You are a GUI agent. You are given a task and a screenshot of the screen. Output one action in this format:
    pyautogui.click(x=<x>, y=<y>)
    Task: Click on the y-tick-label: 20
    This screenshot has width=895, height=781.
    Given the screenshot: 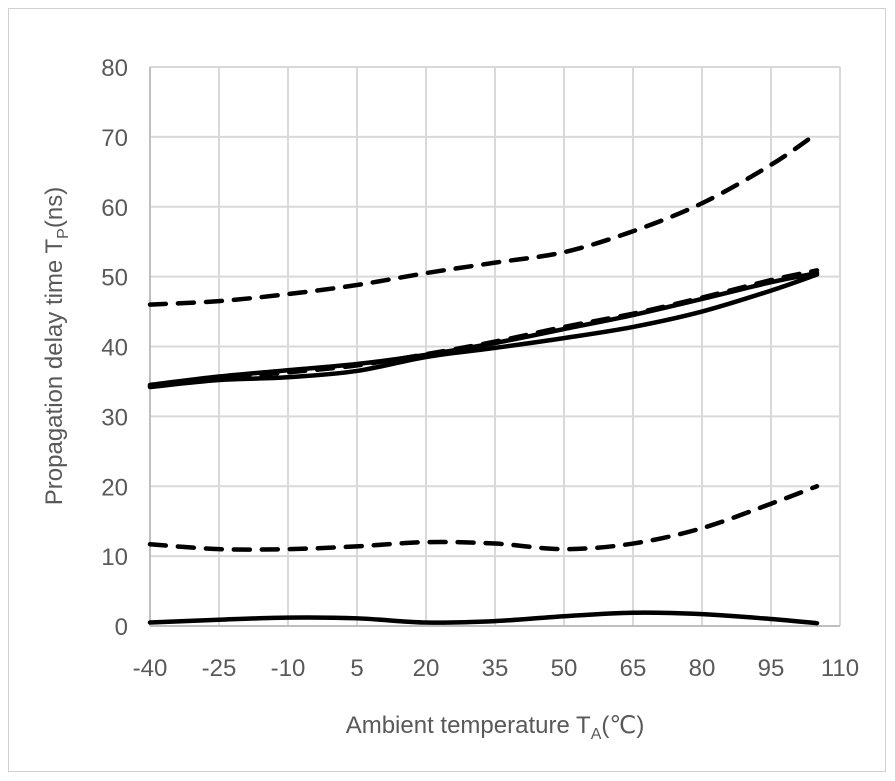 What is the action you would take?
    pyautogui.click(x=114, y=487)
    